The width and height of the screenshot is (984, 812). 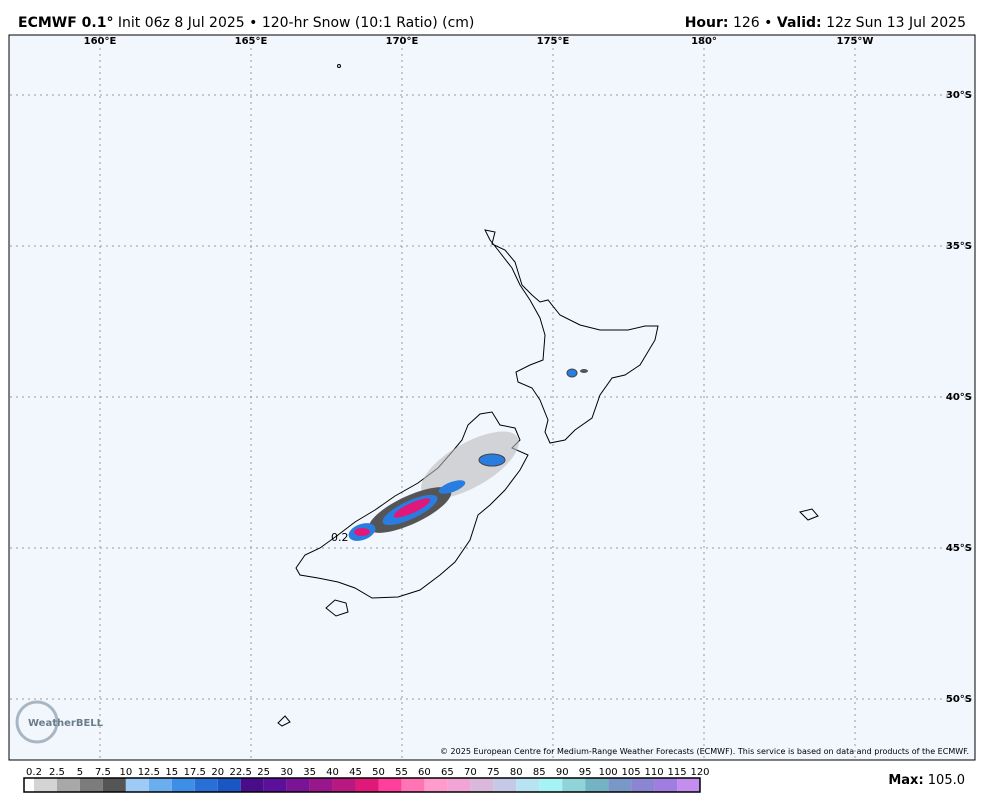 I want to click on longitude-label: 180°, so click(x=704, y=41).